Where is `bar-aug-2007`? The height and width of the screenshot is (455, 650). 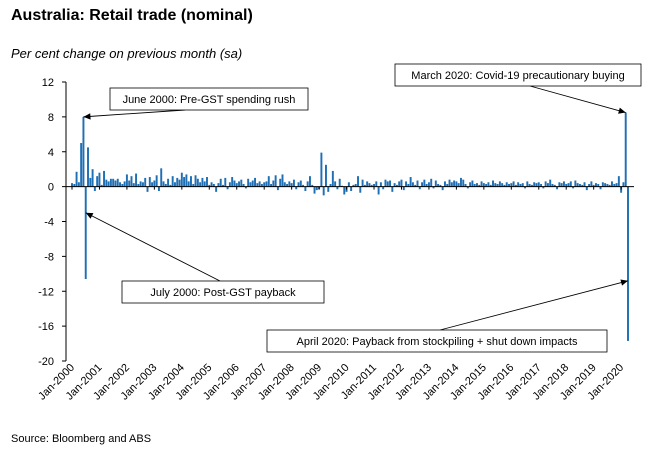 bar-aug-2007 is located at coordinates (280, 182).